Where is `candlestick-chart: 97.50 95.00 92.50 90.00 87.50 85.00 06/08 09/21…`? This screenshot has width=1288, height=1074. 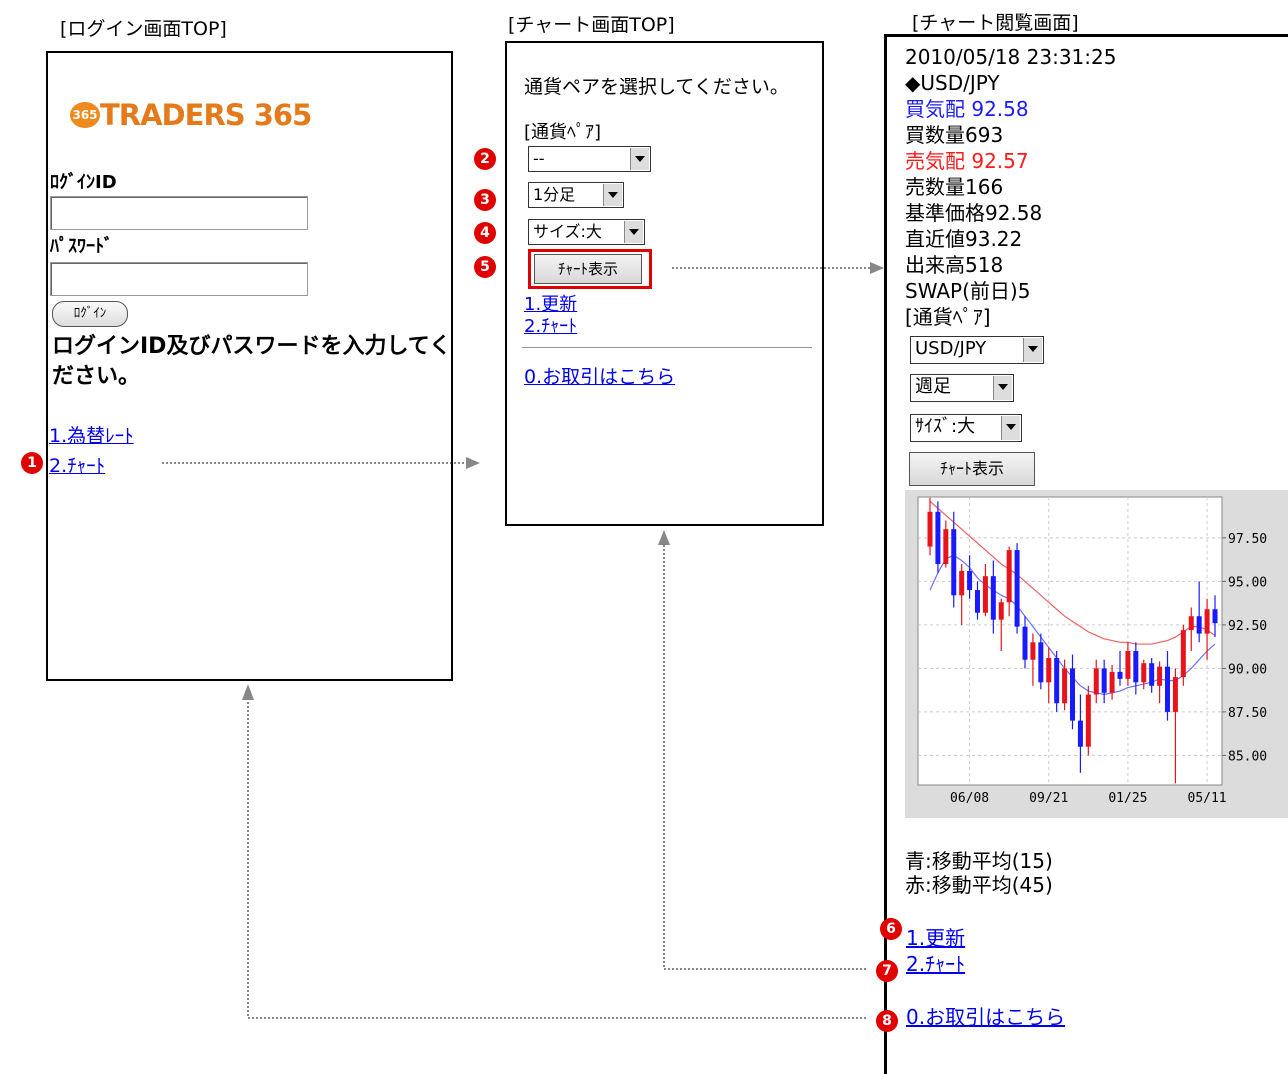
candlestick-chart: 97.50 95.00 92.50 90.00 87.50 85.00 06/08 09/21… is located at coordinates (1096, 654).